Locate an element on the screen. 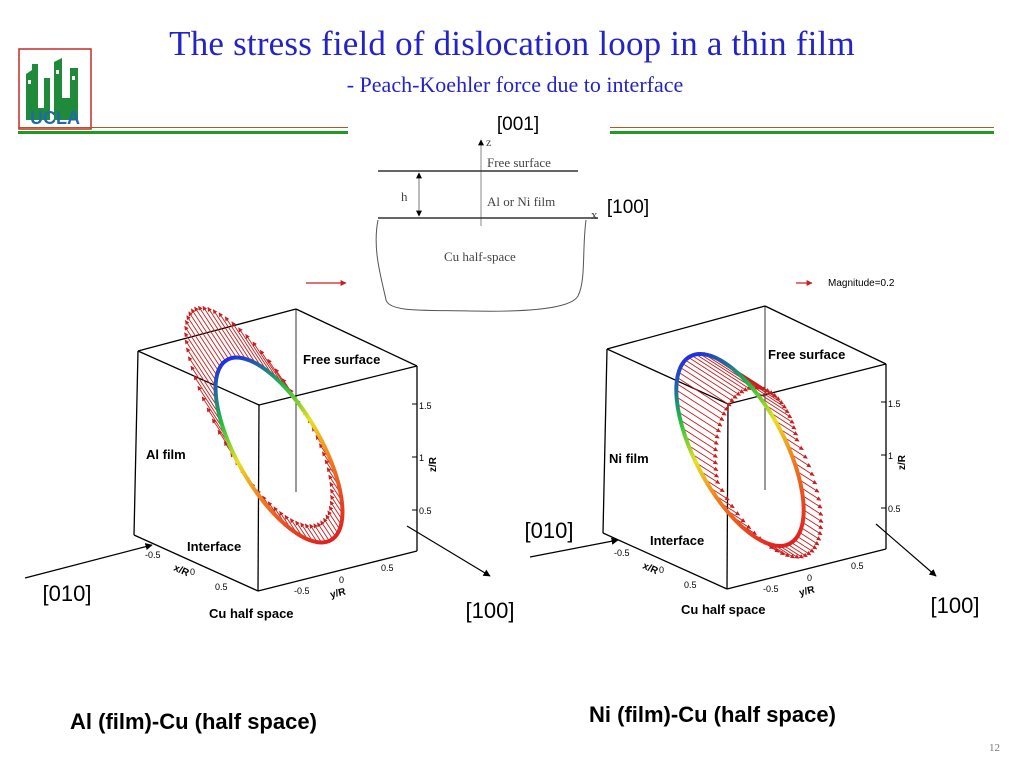  schematic-z-label: z is located at coordinates (488, 142).